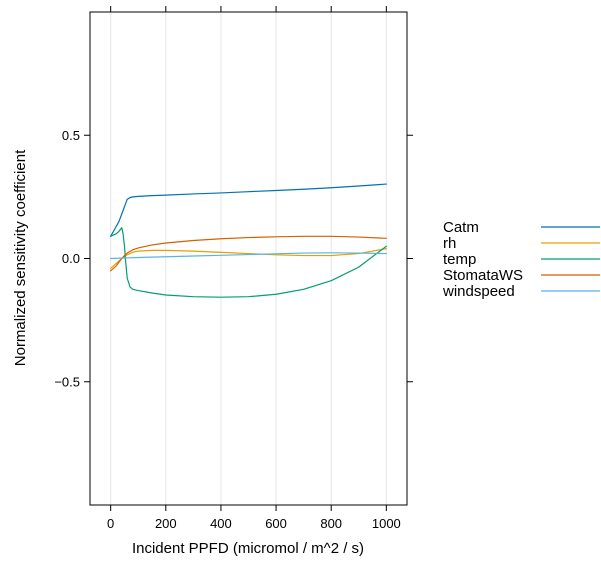  I want to click on series-line-catm, so click(248, 210).